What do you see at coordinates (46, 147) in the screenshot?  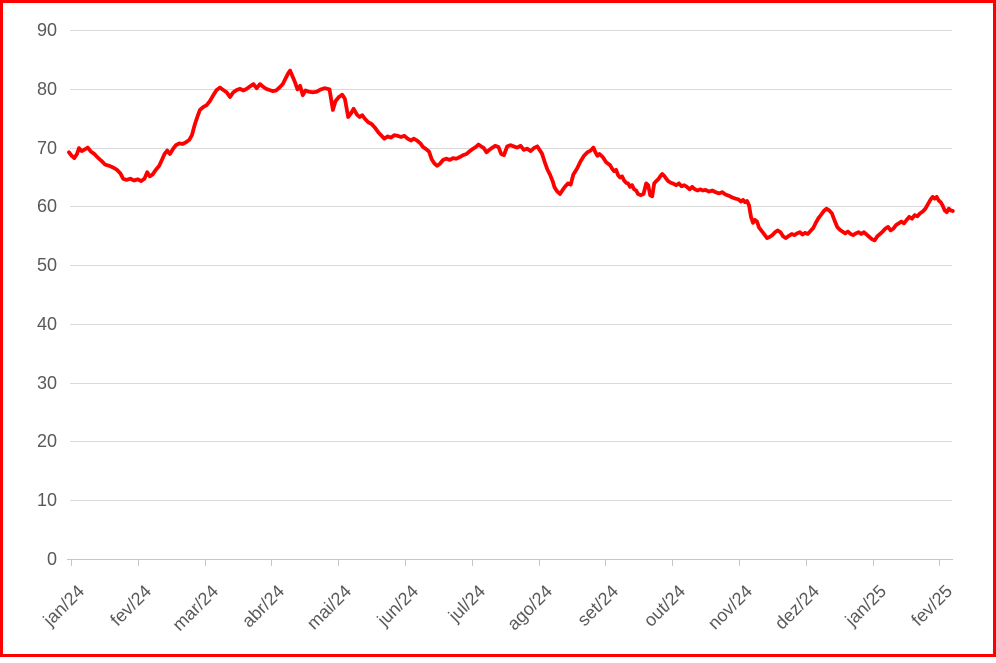 I see `y-axis-label: 70` at bounding box center [46, 147].